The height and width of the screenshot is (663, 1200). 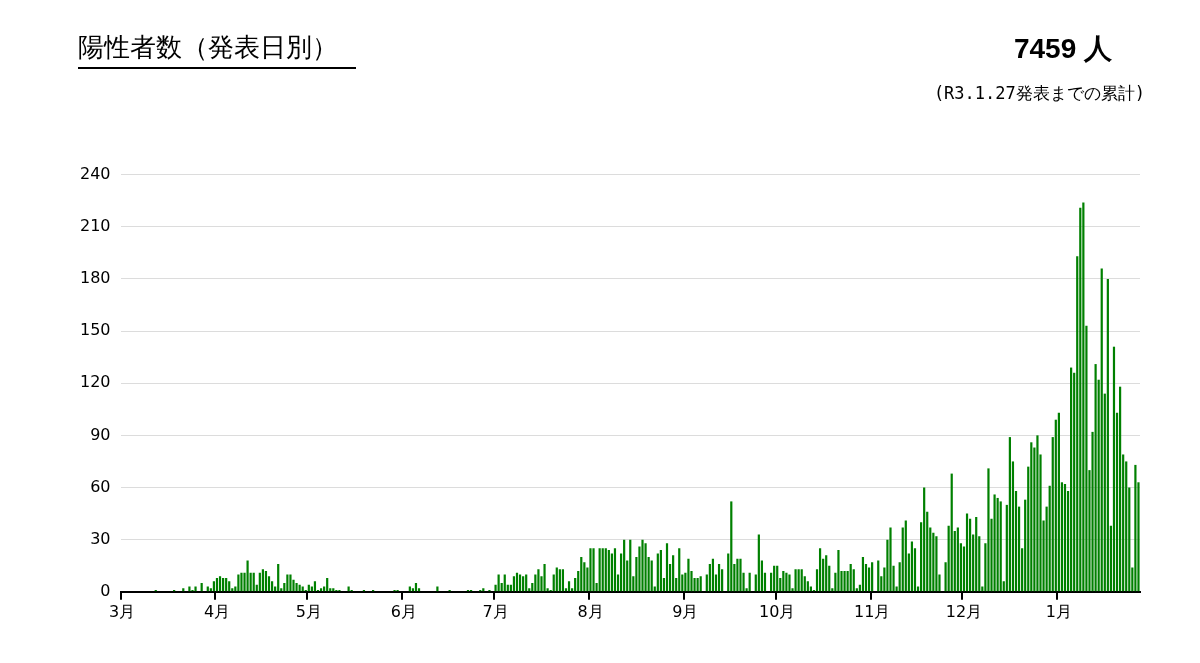 I want to click on y-tick-label: 90, so click(x=100, y=434).